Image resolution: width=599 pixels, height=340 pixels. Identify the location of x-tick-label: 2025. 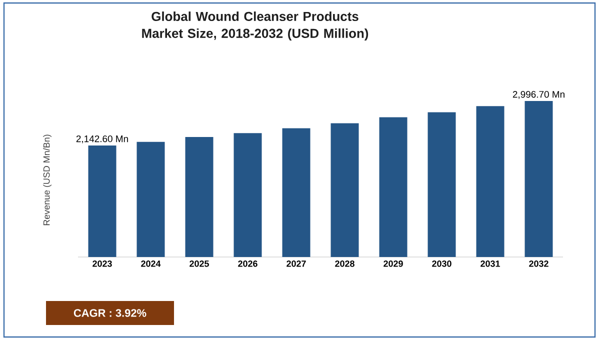
(199, 263).